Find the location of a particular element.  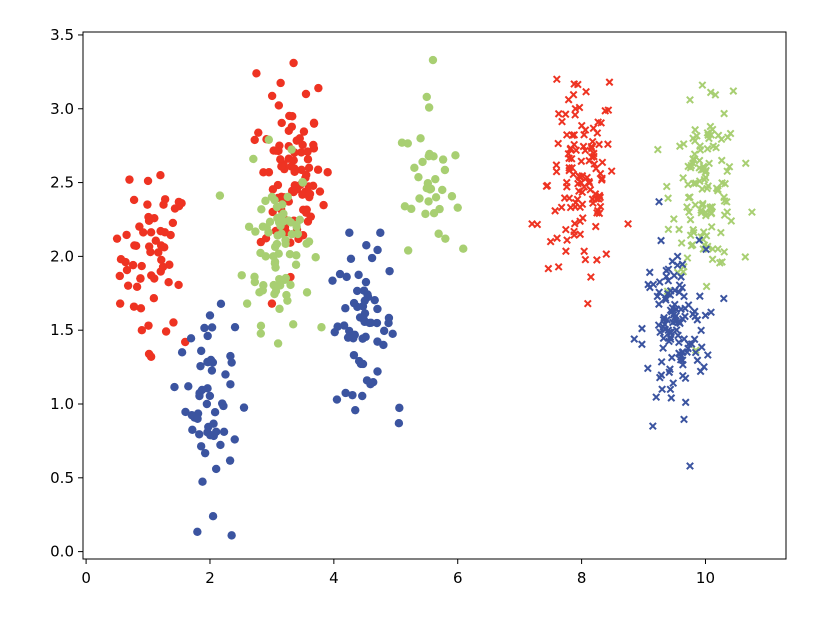

x-tick-label: 8 is located at coordinates (582, 578).